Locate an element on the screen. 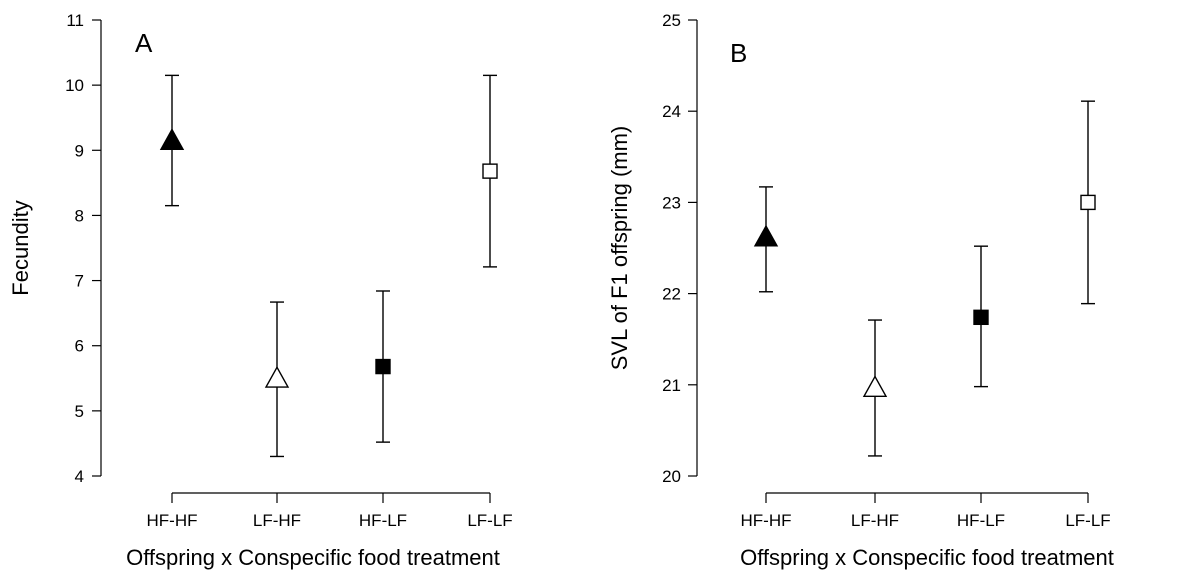 The height and width of the screenshot is (576, 1177). y-tick-label: 21 is located at coordinates (671, 385).